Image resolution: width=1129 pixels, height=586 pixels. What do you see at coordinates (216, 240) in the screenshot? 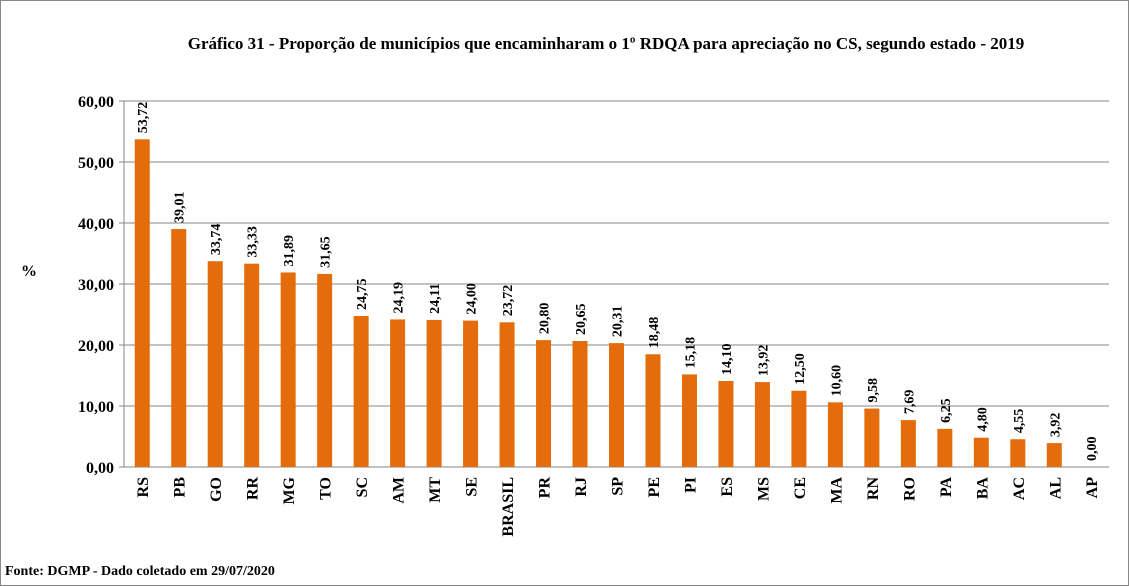
I see `value-label: 33,74` at bounding box center [216, 240].